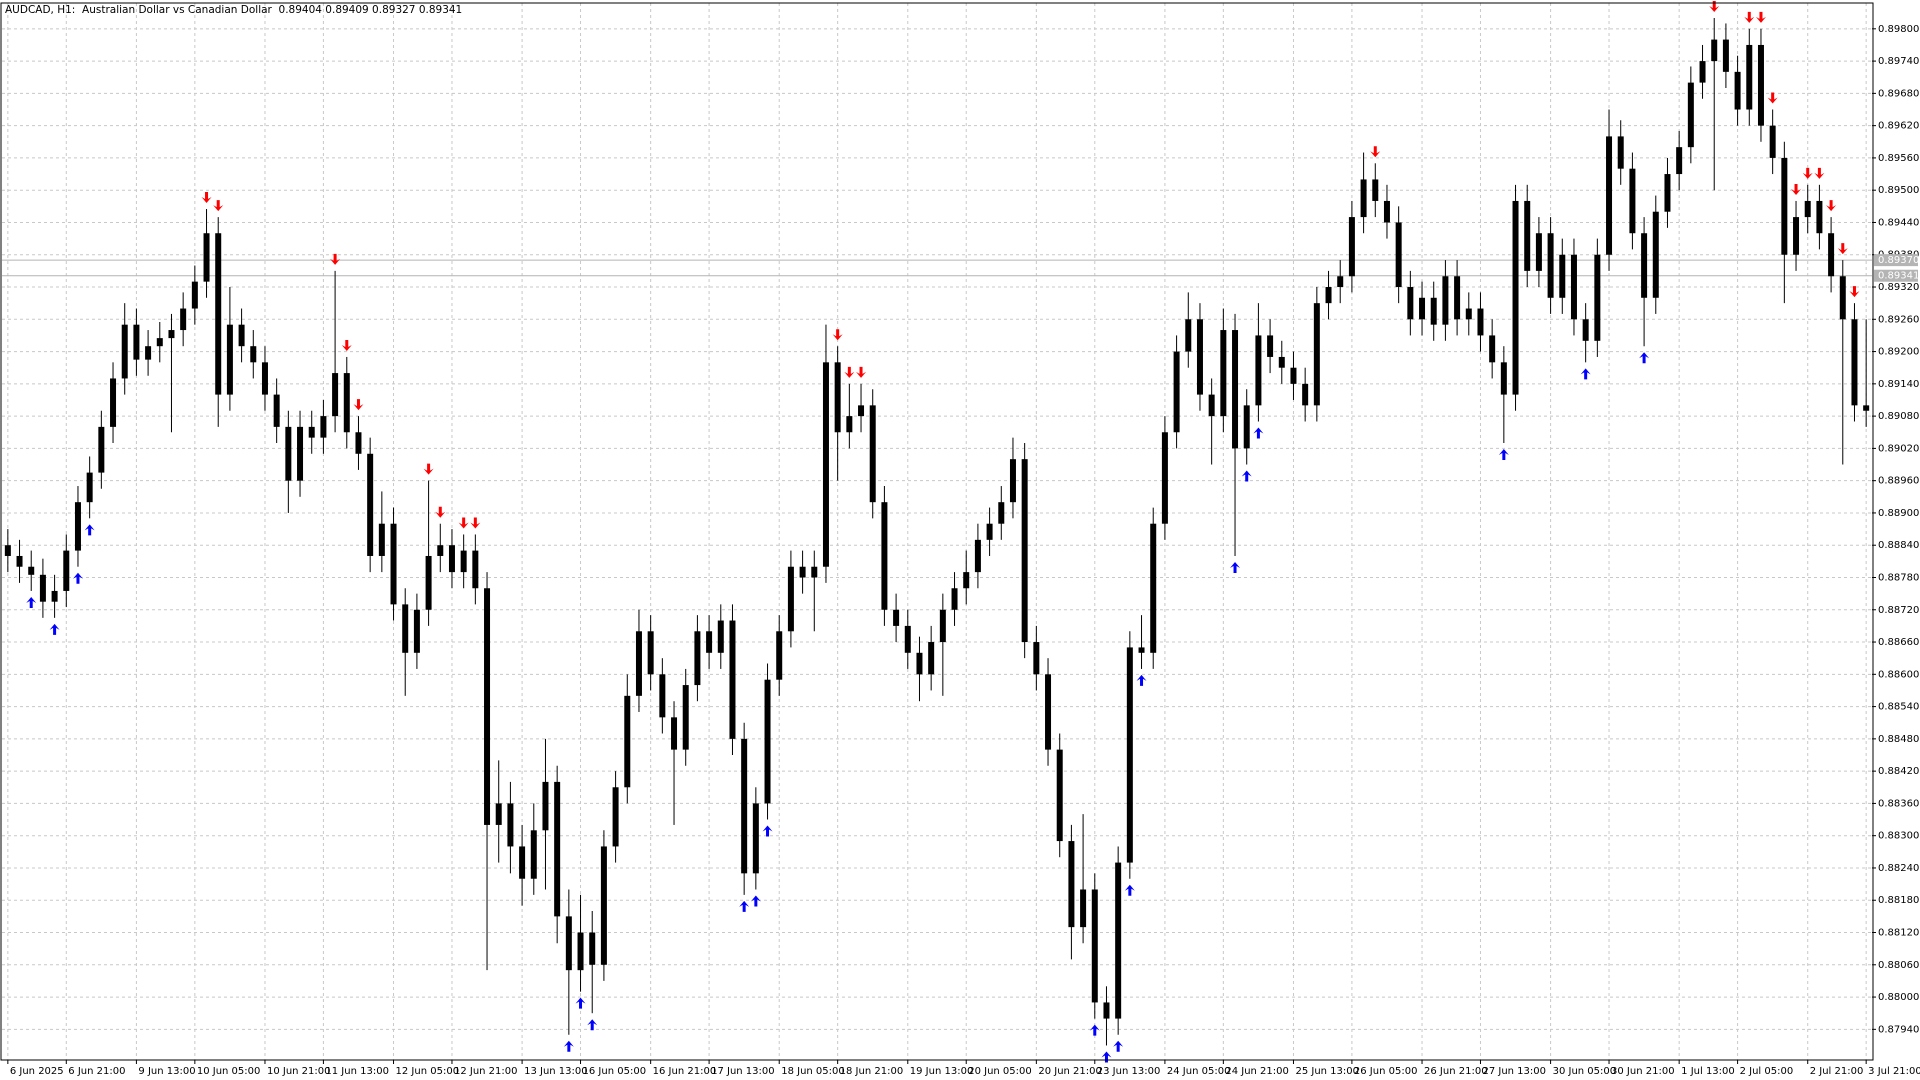 The height and width of the screenshot is (1080, 1920). What do you see at coordinates (1199, 1071) in the screenshot?
I see `x-tick-label: 24 Jun 05:00` at bounding box center [1199, 1071].